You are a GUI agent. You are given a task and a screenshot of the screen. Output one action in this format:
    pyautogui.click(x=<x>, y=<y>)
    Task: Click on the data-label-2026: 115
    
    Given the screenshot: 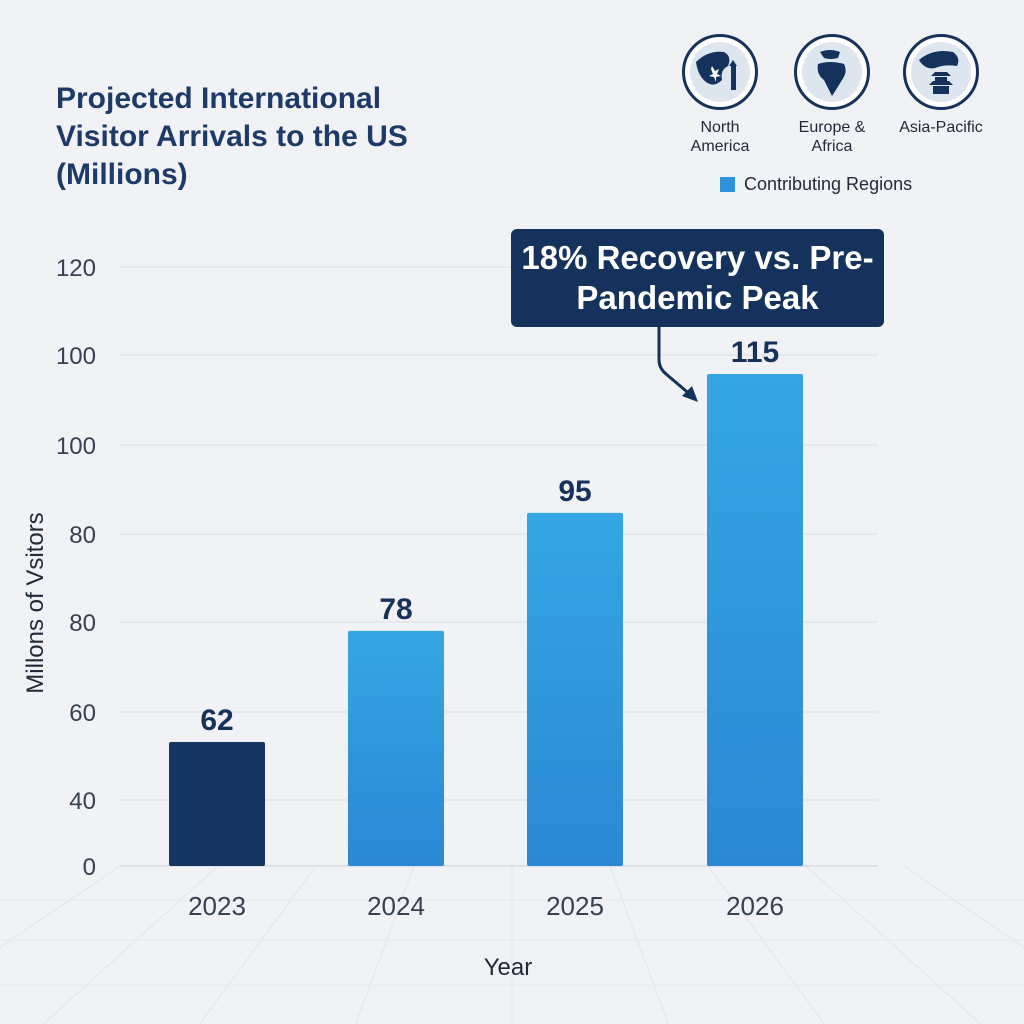 What is the action you would take?
    pyautogui.click(x=755, y=352)
    